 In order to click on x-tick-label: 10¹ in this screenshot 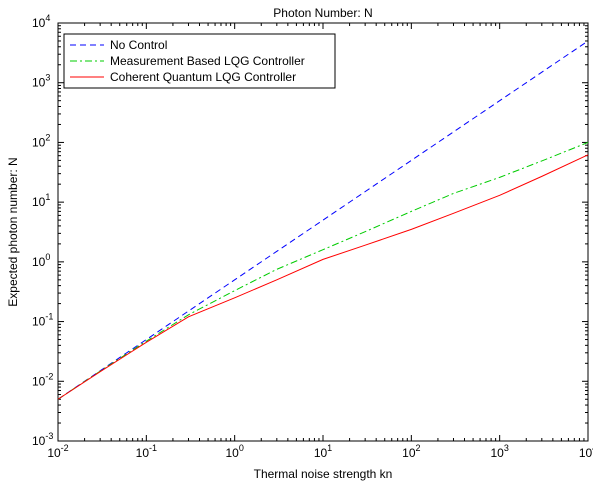, I will do `click(323, 451)`.